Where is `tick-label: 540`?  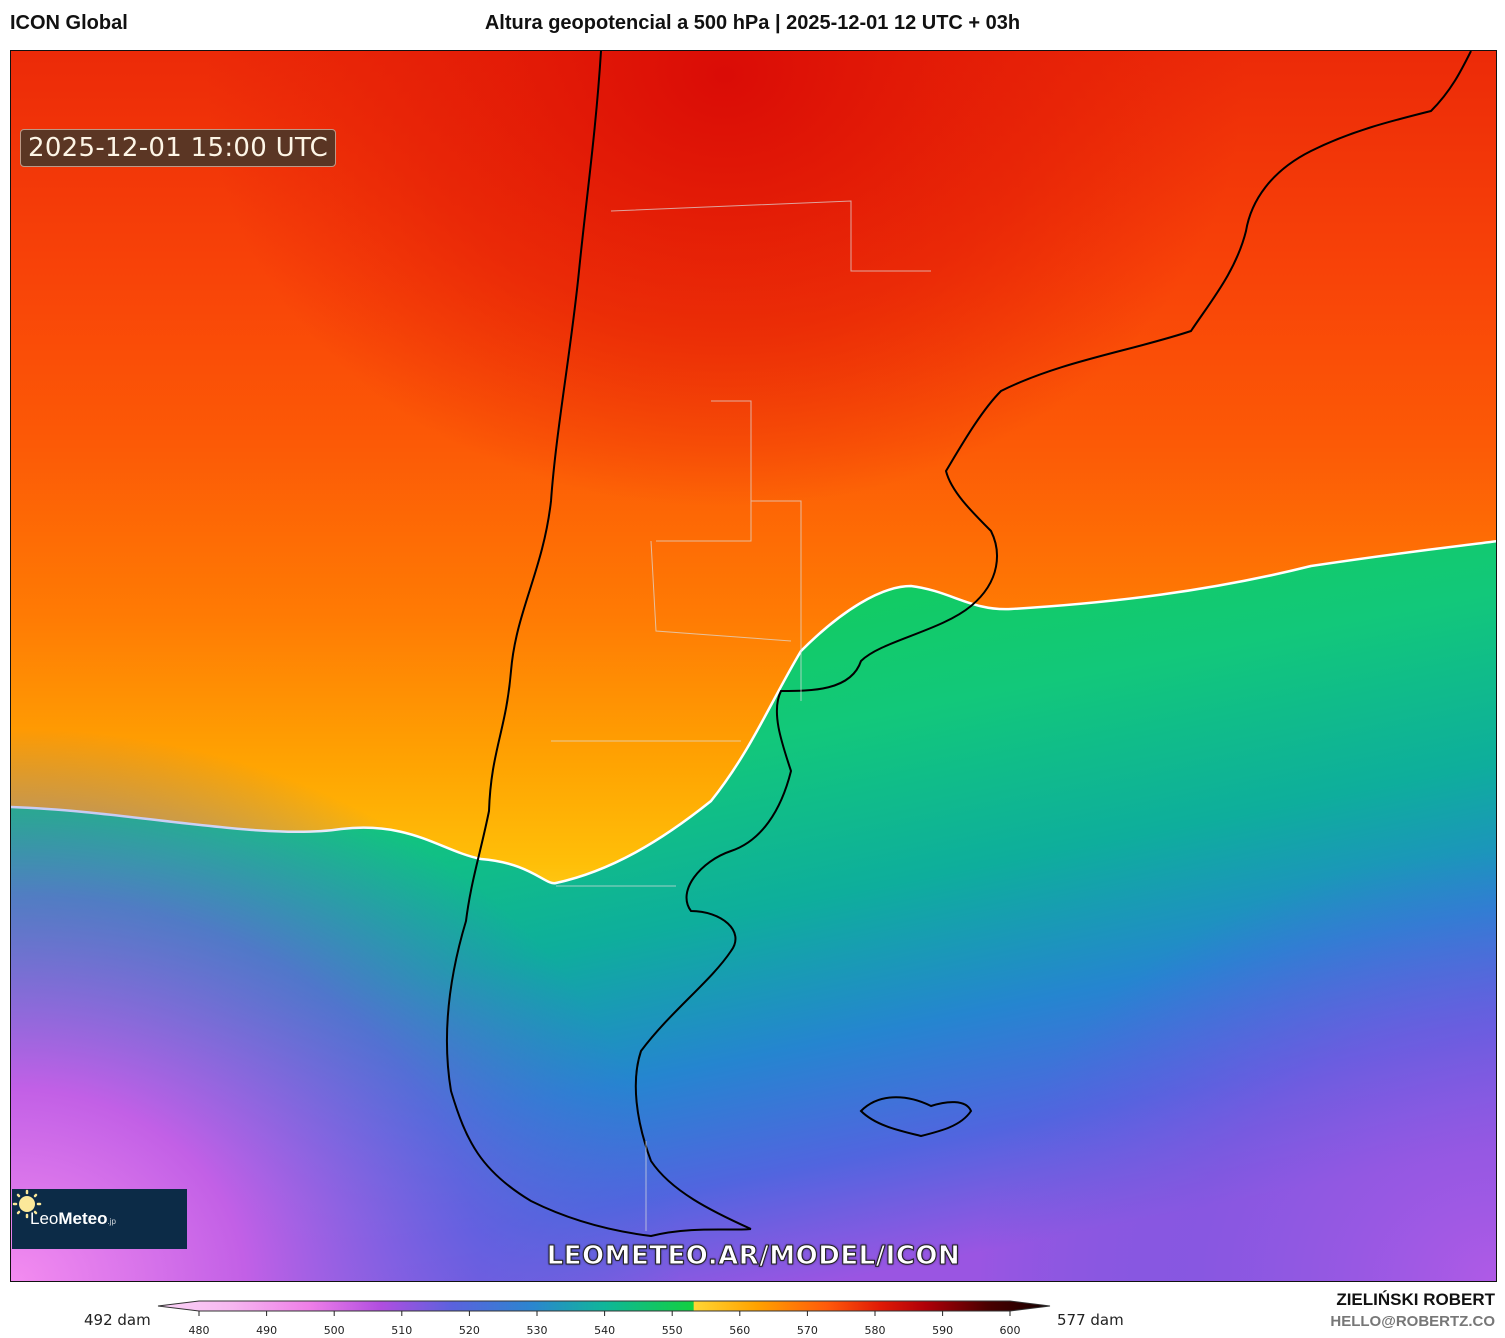 tick-label: 540 is located at coordinates (605, 1330).